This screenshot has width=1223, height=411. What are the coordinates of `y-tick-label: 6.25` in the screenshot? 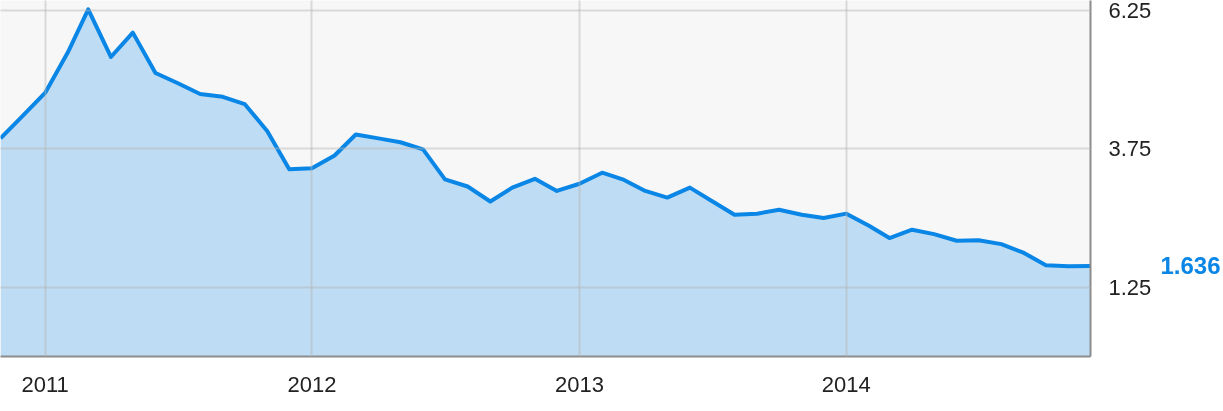 It's located at (1130, 11).